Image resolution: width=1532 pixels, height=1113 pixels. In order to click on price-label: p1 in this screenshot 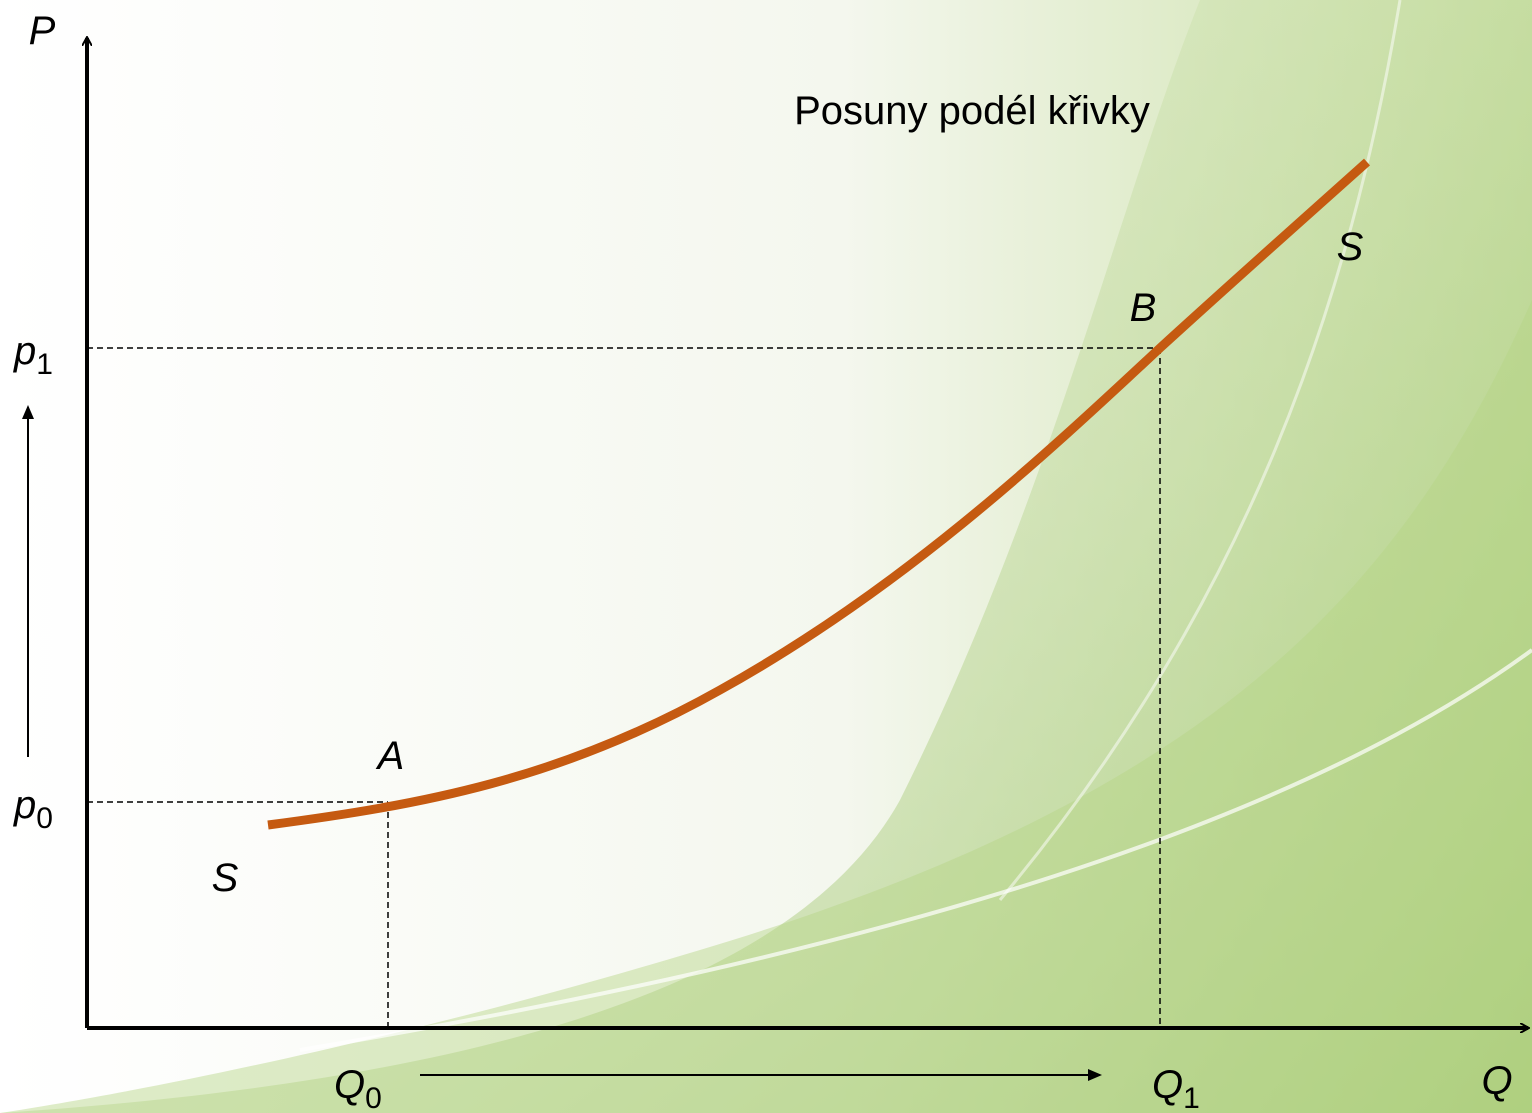, I will do `click(33, 355)`.